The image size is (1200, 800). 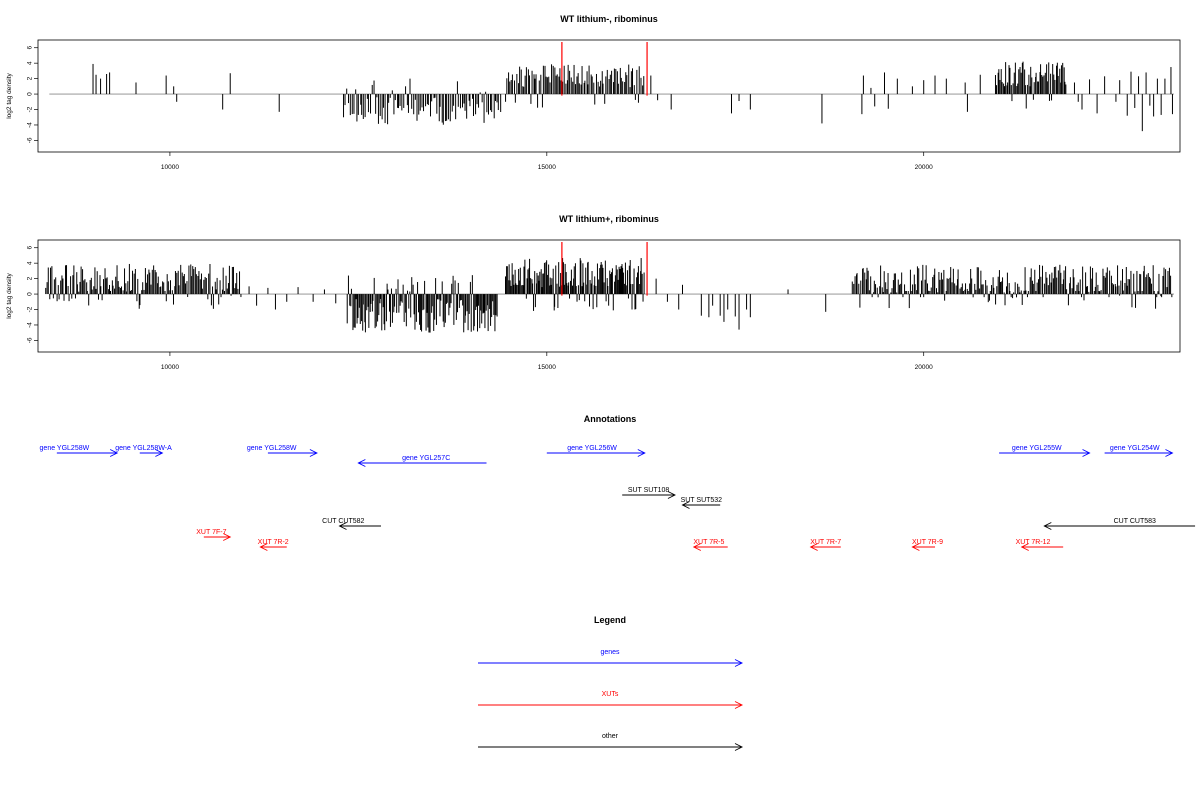 What do you see at coordinates (610, 620) in the screenshot?
I see `legend-title: Legend` at bounding box center [610, 620].